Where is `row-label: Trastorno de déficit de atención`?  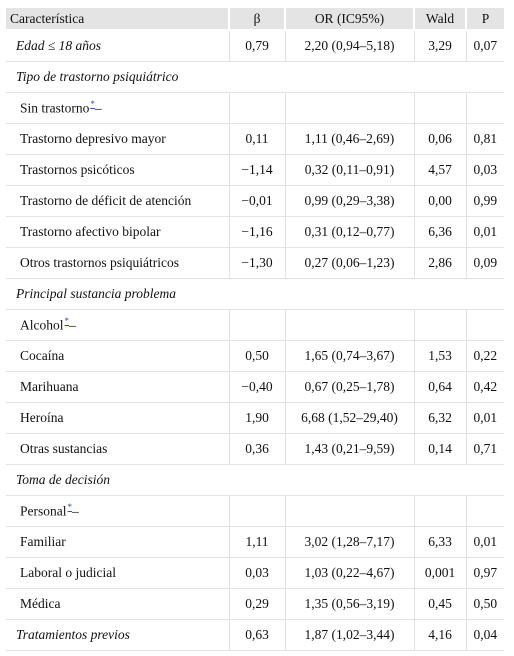
row-label: Trastorno de déficit de atención is located at coordinates (117, 201).